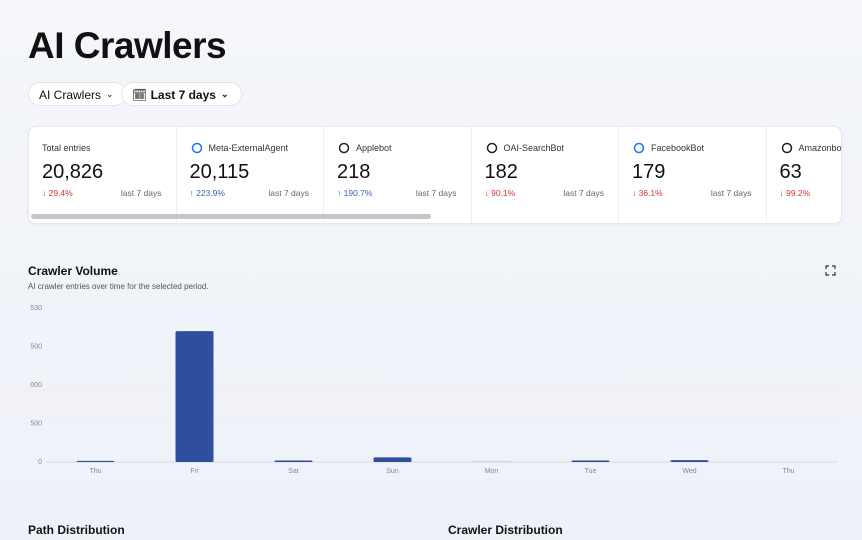 The width and height of the screenshot is (862, 540). What do you see at coordinates (820, 148) in the screenshot?
I see `card-name: Amazonbot` at bounding box center [820, 148].